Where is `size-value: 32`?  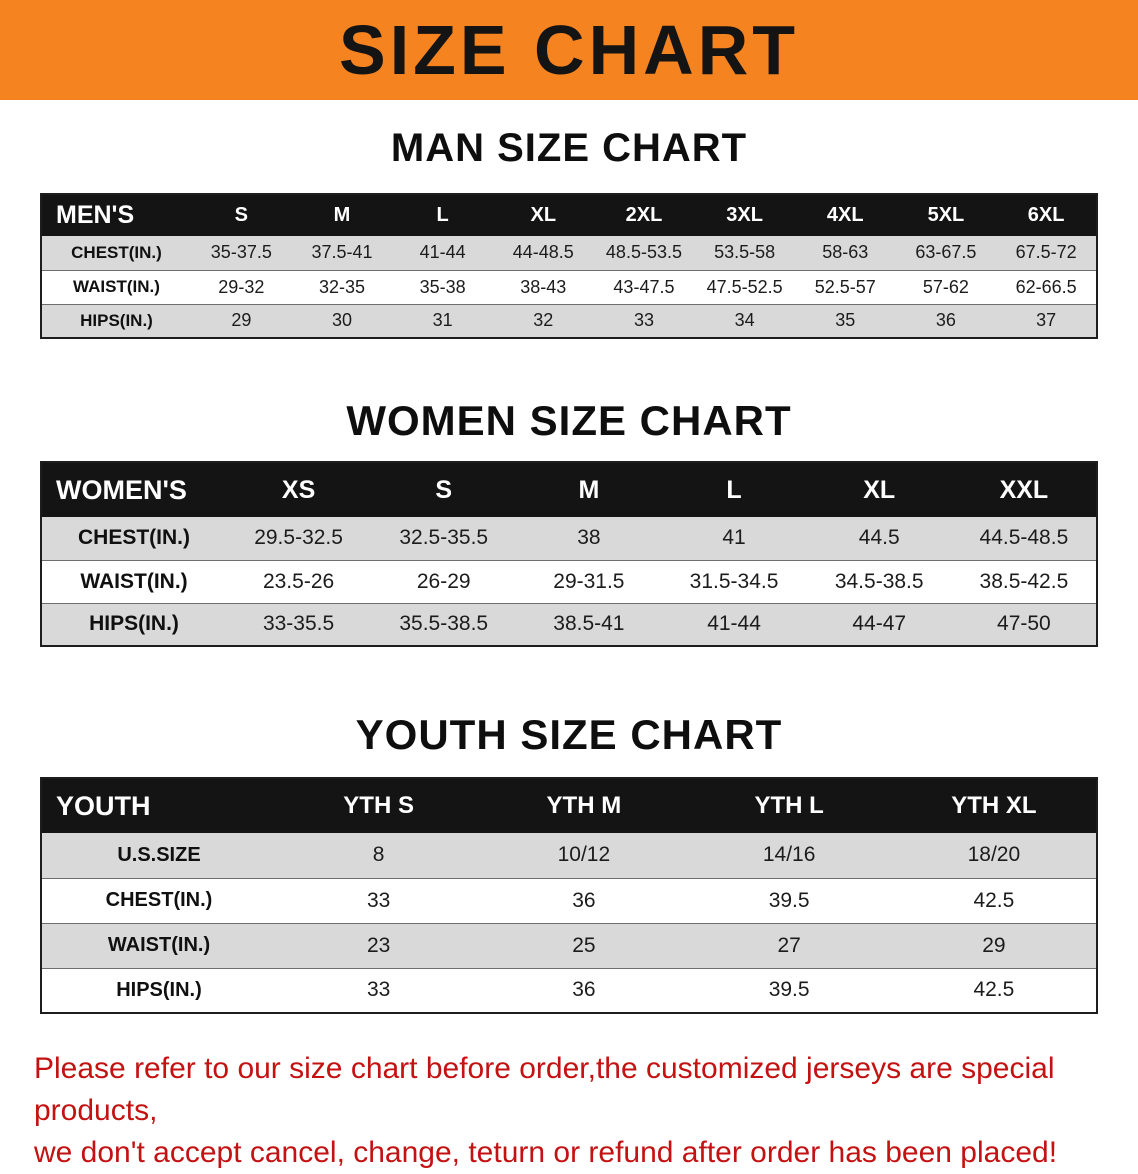 size-value: 32 is located at coordinates (543, 320).